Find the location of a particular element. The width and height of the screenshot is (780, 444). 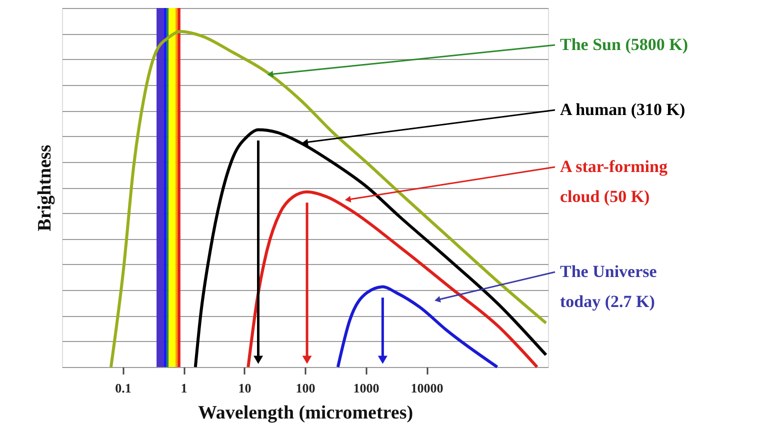

annotation: The Sun (5800 K) is located at coordinates (624, 44).